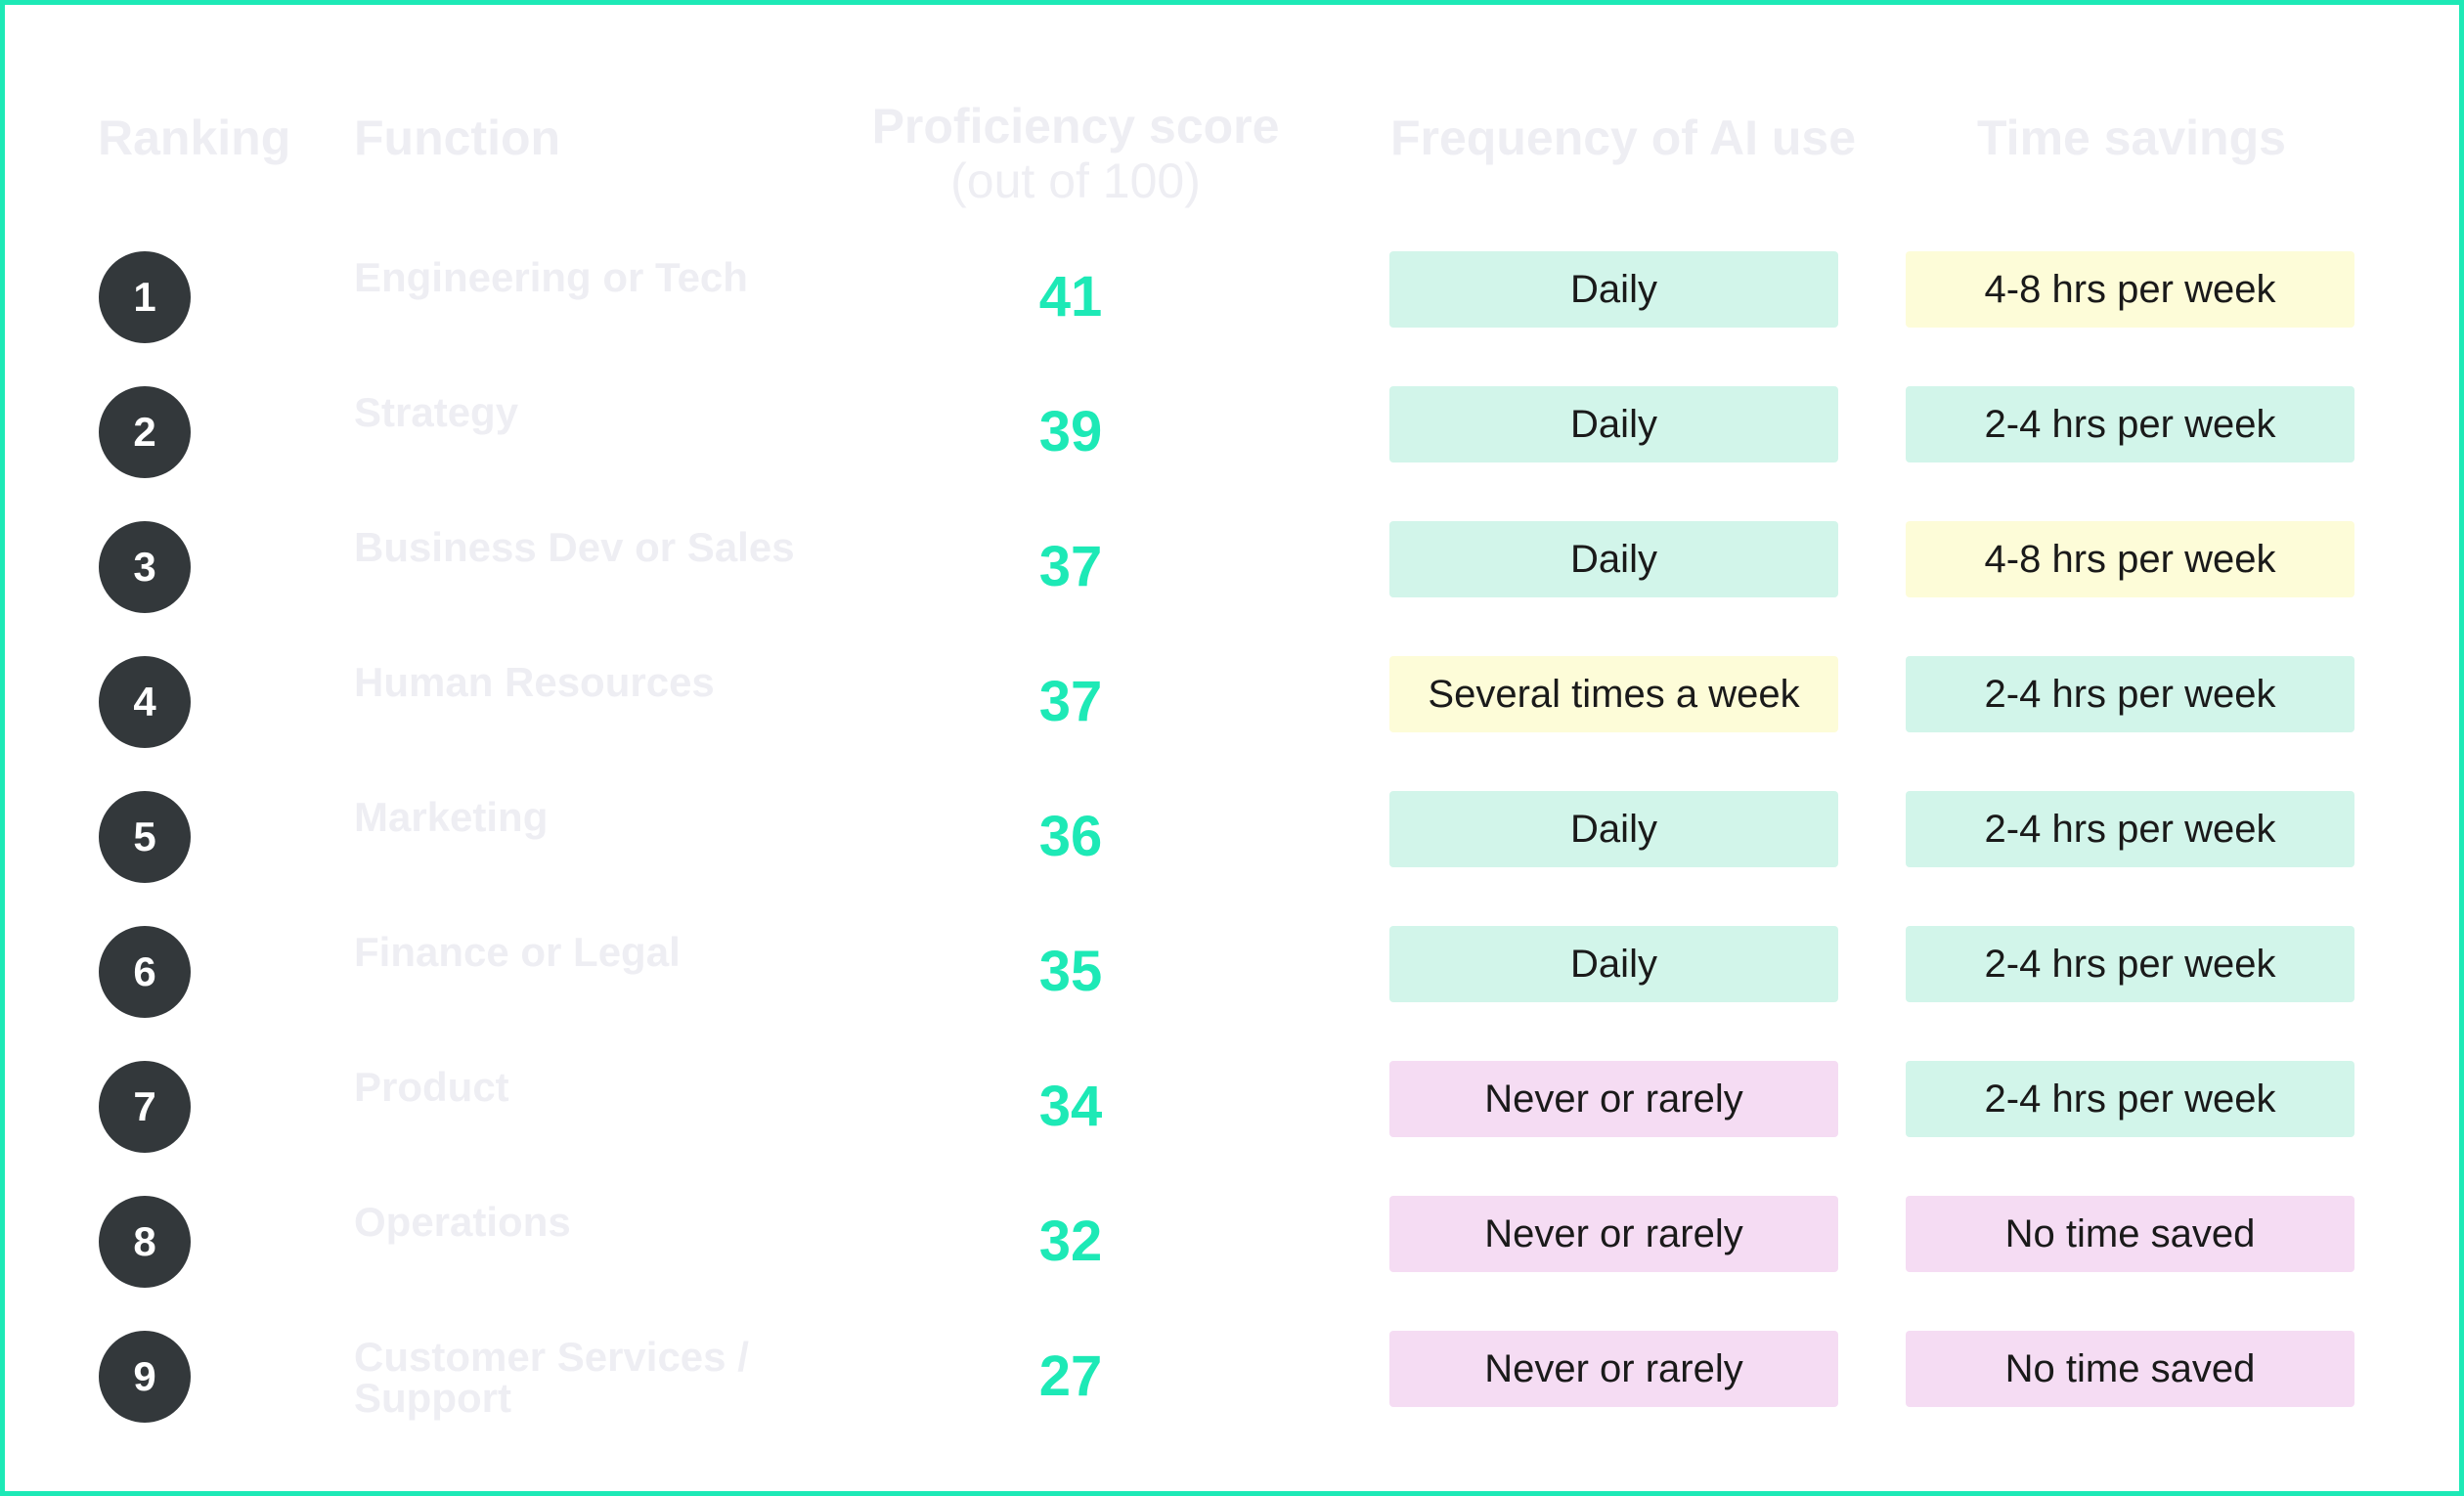 The height and width of the screenshot is (1496, 2464). I want to click on function-label: Strategy, so click(436, 412).